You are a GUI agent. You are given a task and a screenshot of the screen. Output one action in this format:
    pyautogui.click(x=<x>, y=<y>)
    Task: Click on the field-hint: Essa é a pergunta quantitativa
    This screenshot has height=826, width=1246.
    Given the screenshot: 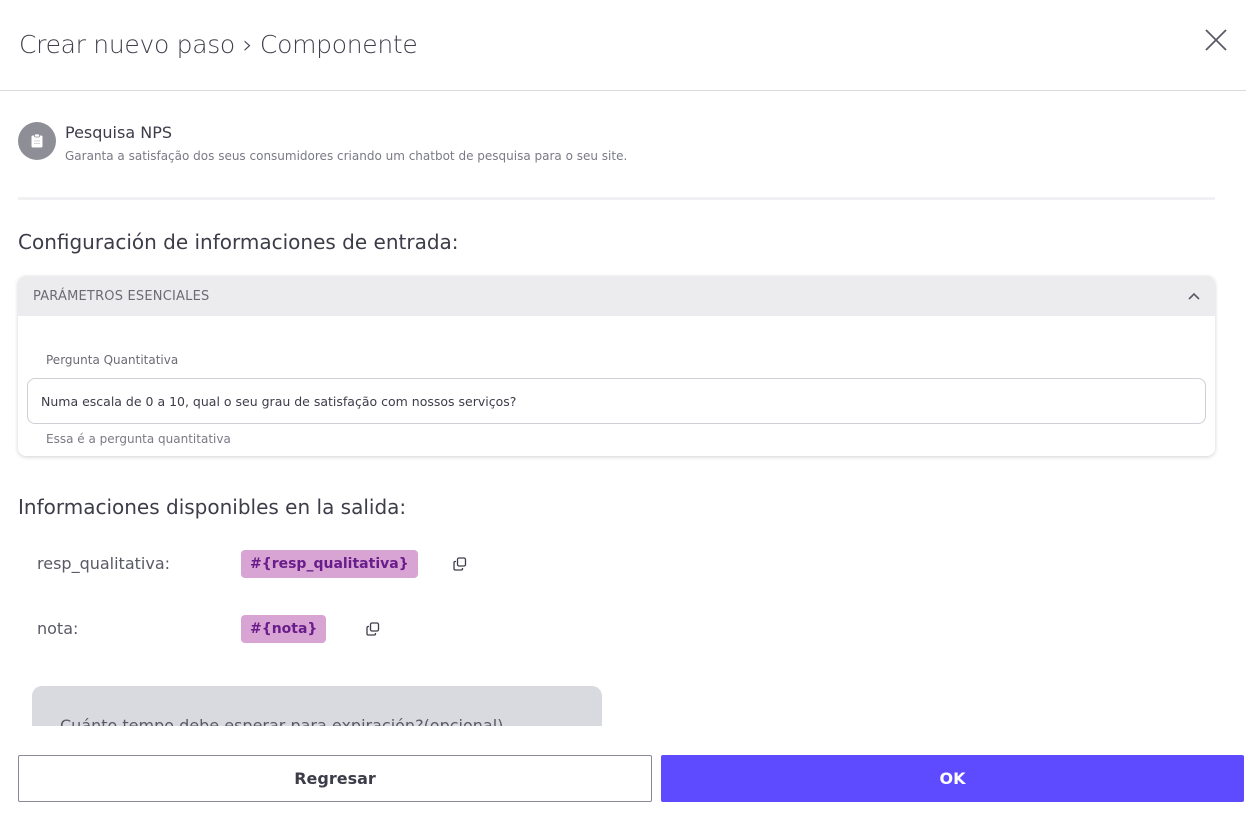 What is the action you would take?
    pyautogui.click(x=138, y=439)
    